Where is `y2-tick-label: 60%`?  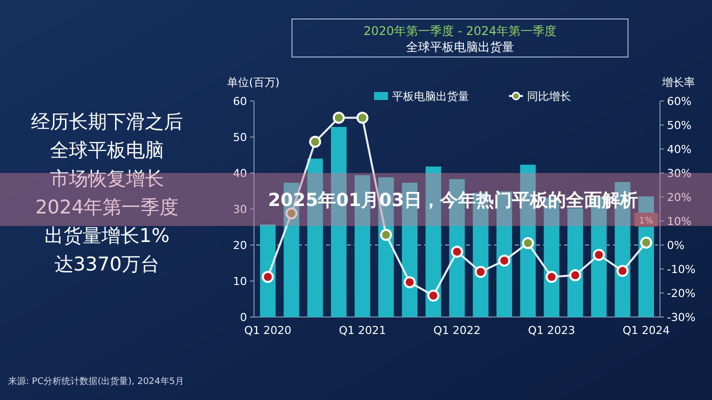 y2-tick-label: 60% is located at coordinates (679, 101).